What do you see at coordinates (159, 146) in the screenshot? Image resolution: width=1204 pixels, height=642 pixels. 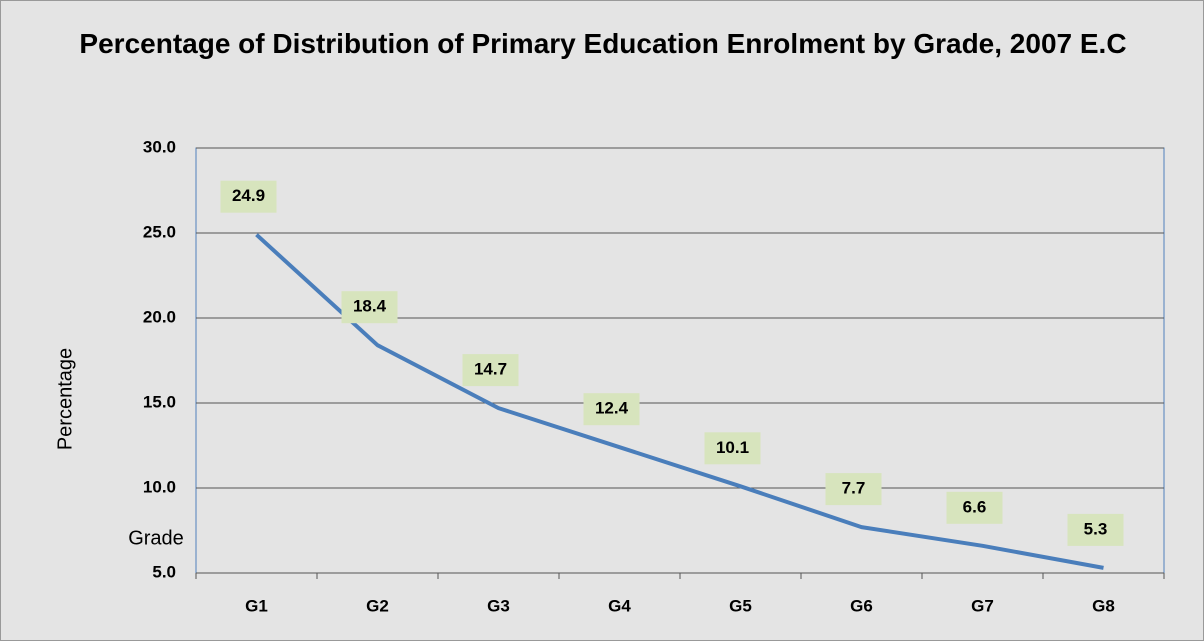 I see `y-tick-label: 30.0` at bounding box center [159, 146].